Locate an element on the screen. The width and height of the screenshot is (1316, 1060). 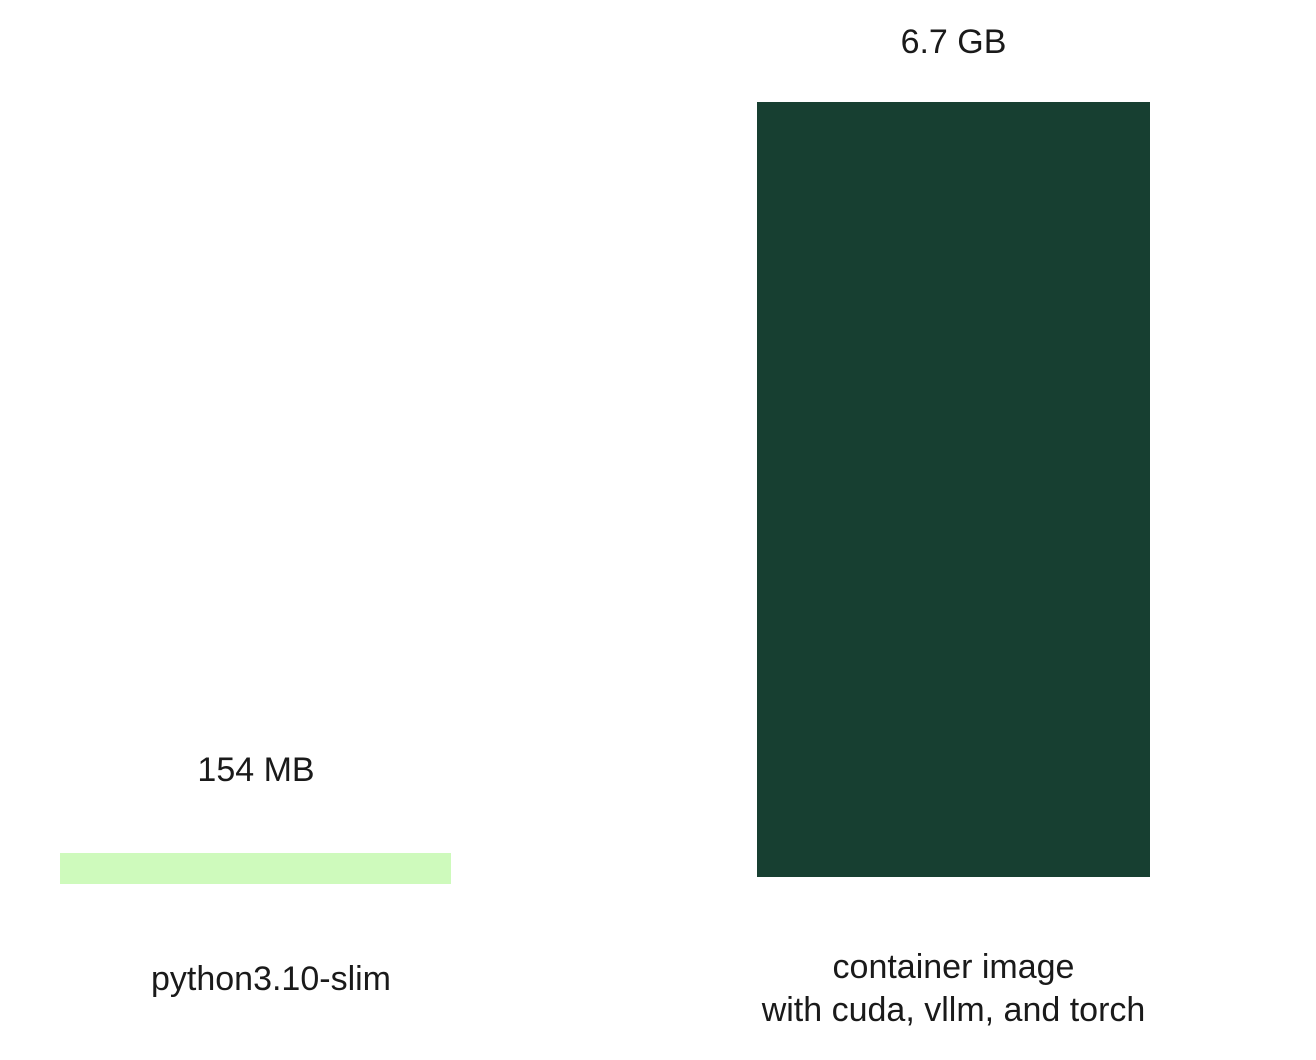
category-label-line: python3.10-slim is located at coordinates (270, 979).